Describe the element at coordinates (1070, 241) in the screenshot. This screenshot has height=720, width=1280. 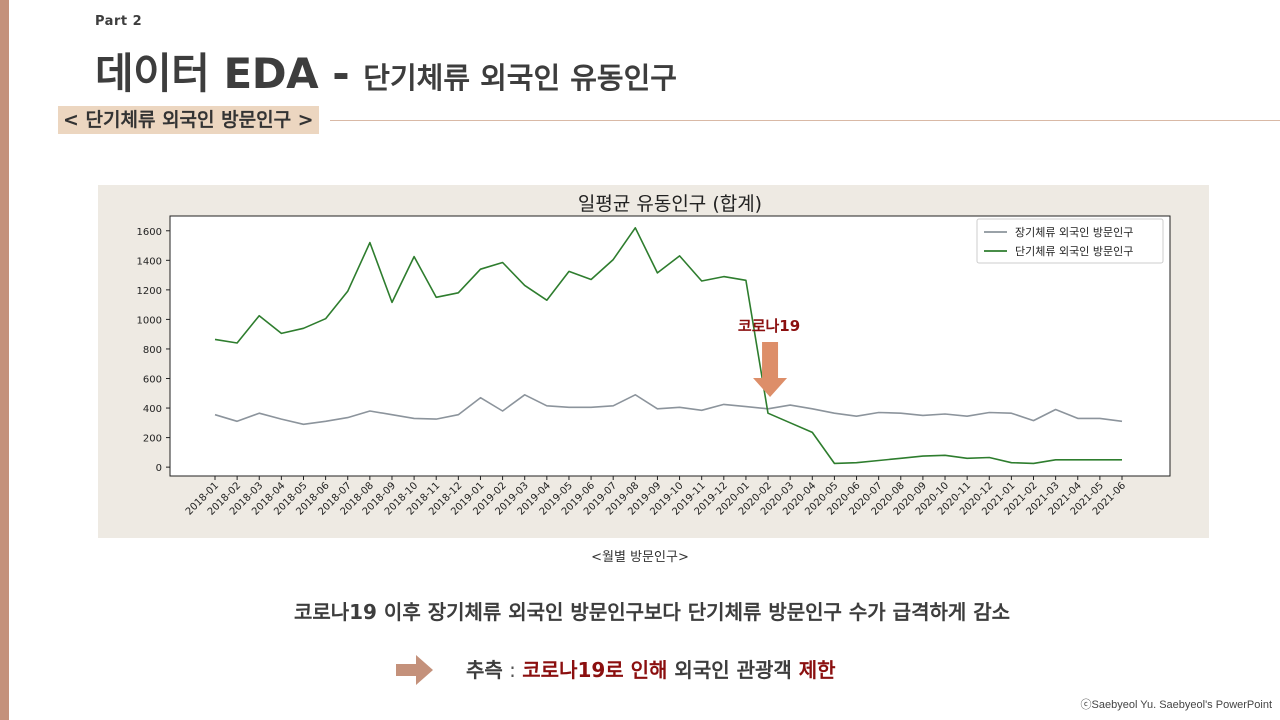
I see `legend-box` at that location.